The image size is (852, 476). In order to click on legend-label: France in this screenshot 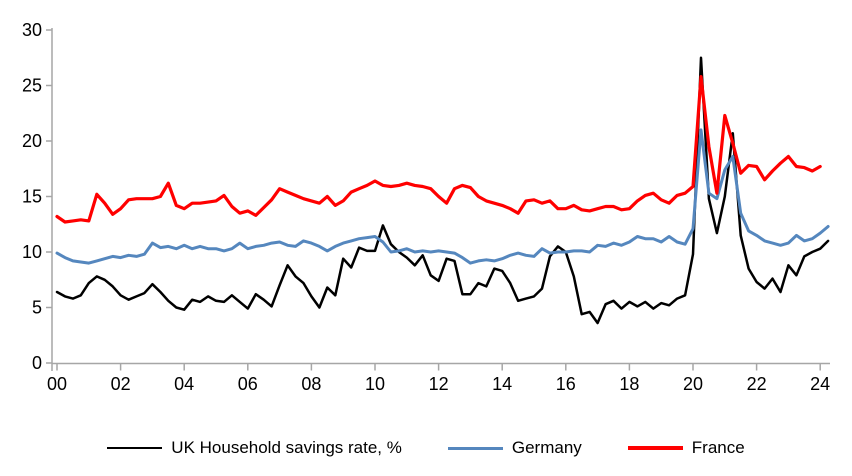, I will do `click(718, 447)`.